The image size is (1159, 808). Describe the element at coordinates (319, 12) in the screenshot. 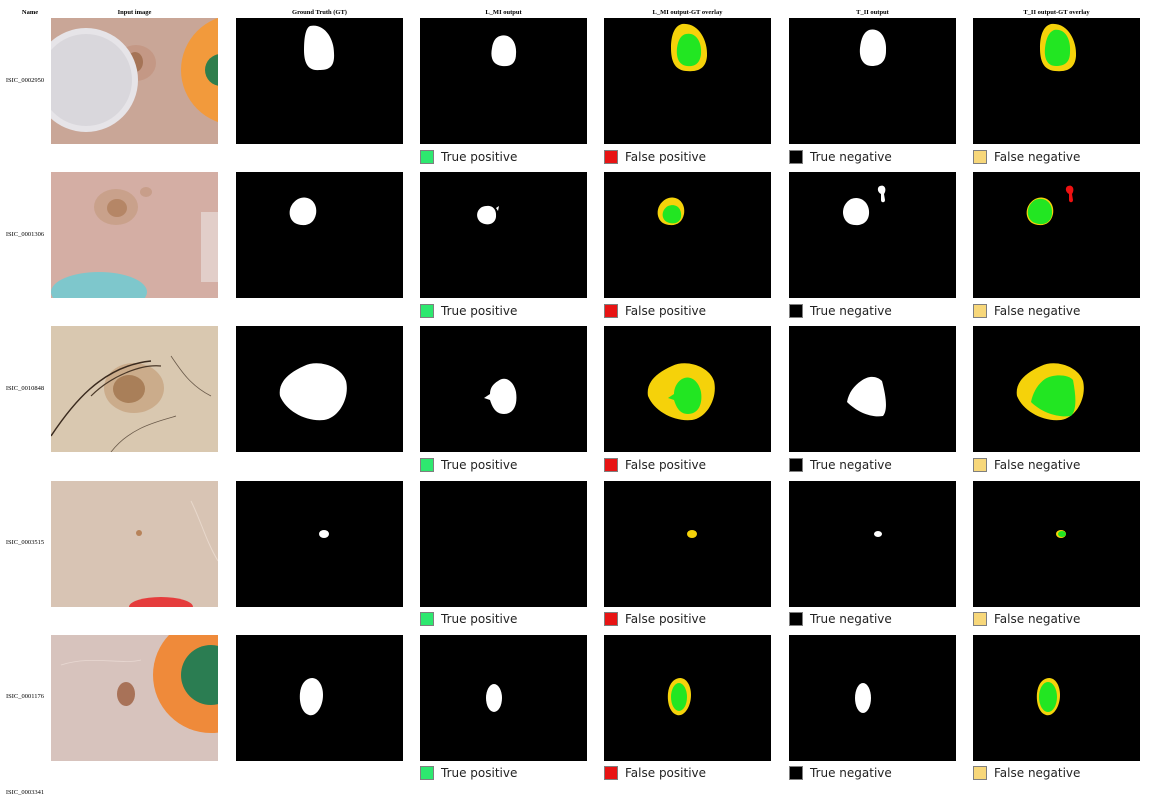

I see `header-ground-truth: Ground Truth (GT)` at that location.